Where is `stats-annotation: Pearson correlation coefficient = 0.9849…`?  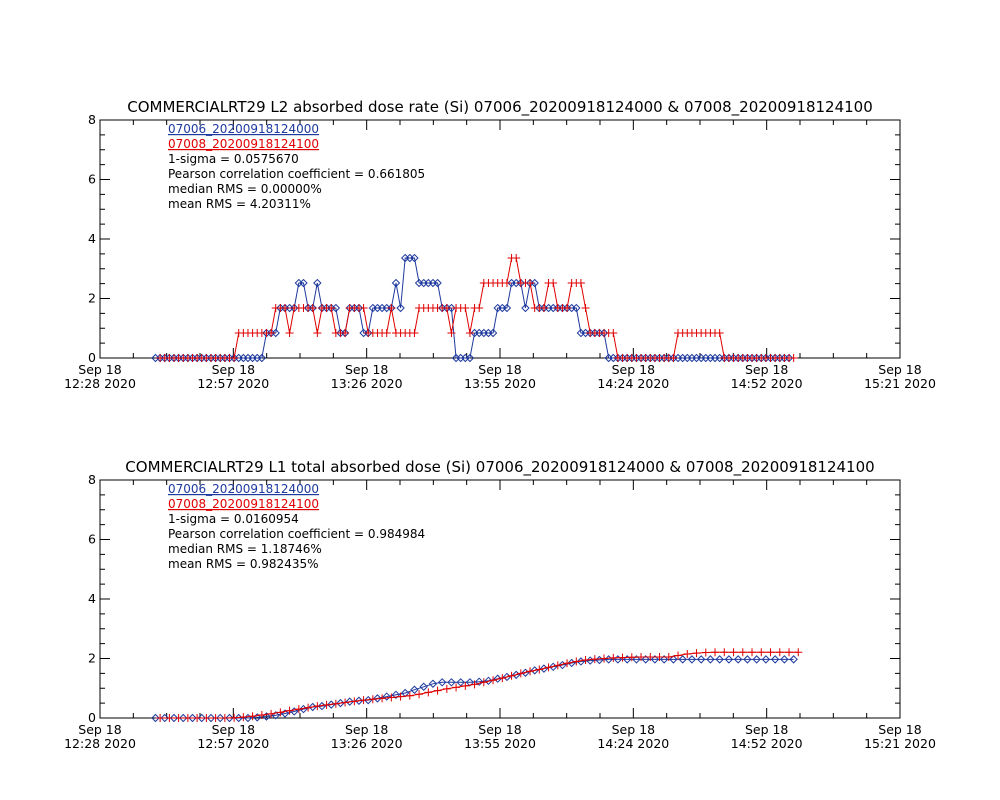
stats-annotation: Pearson correlation coefficient = 0.9849… is located at coordinates (296, 534).